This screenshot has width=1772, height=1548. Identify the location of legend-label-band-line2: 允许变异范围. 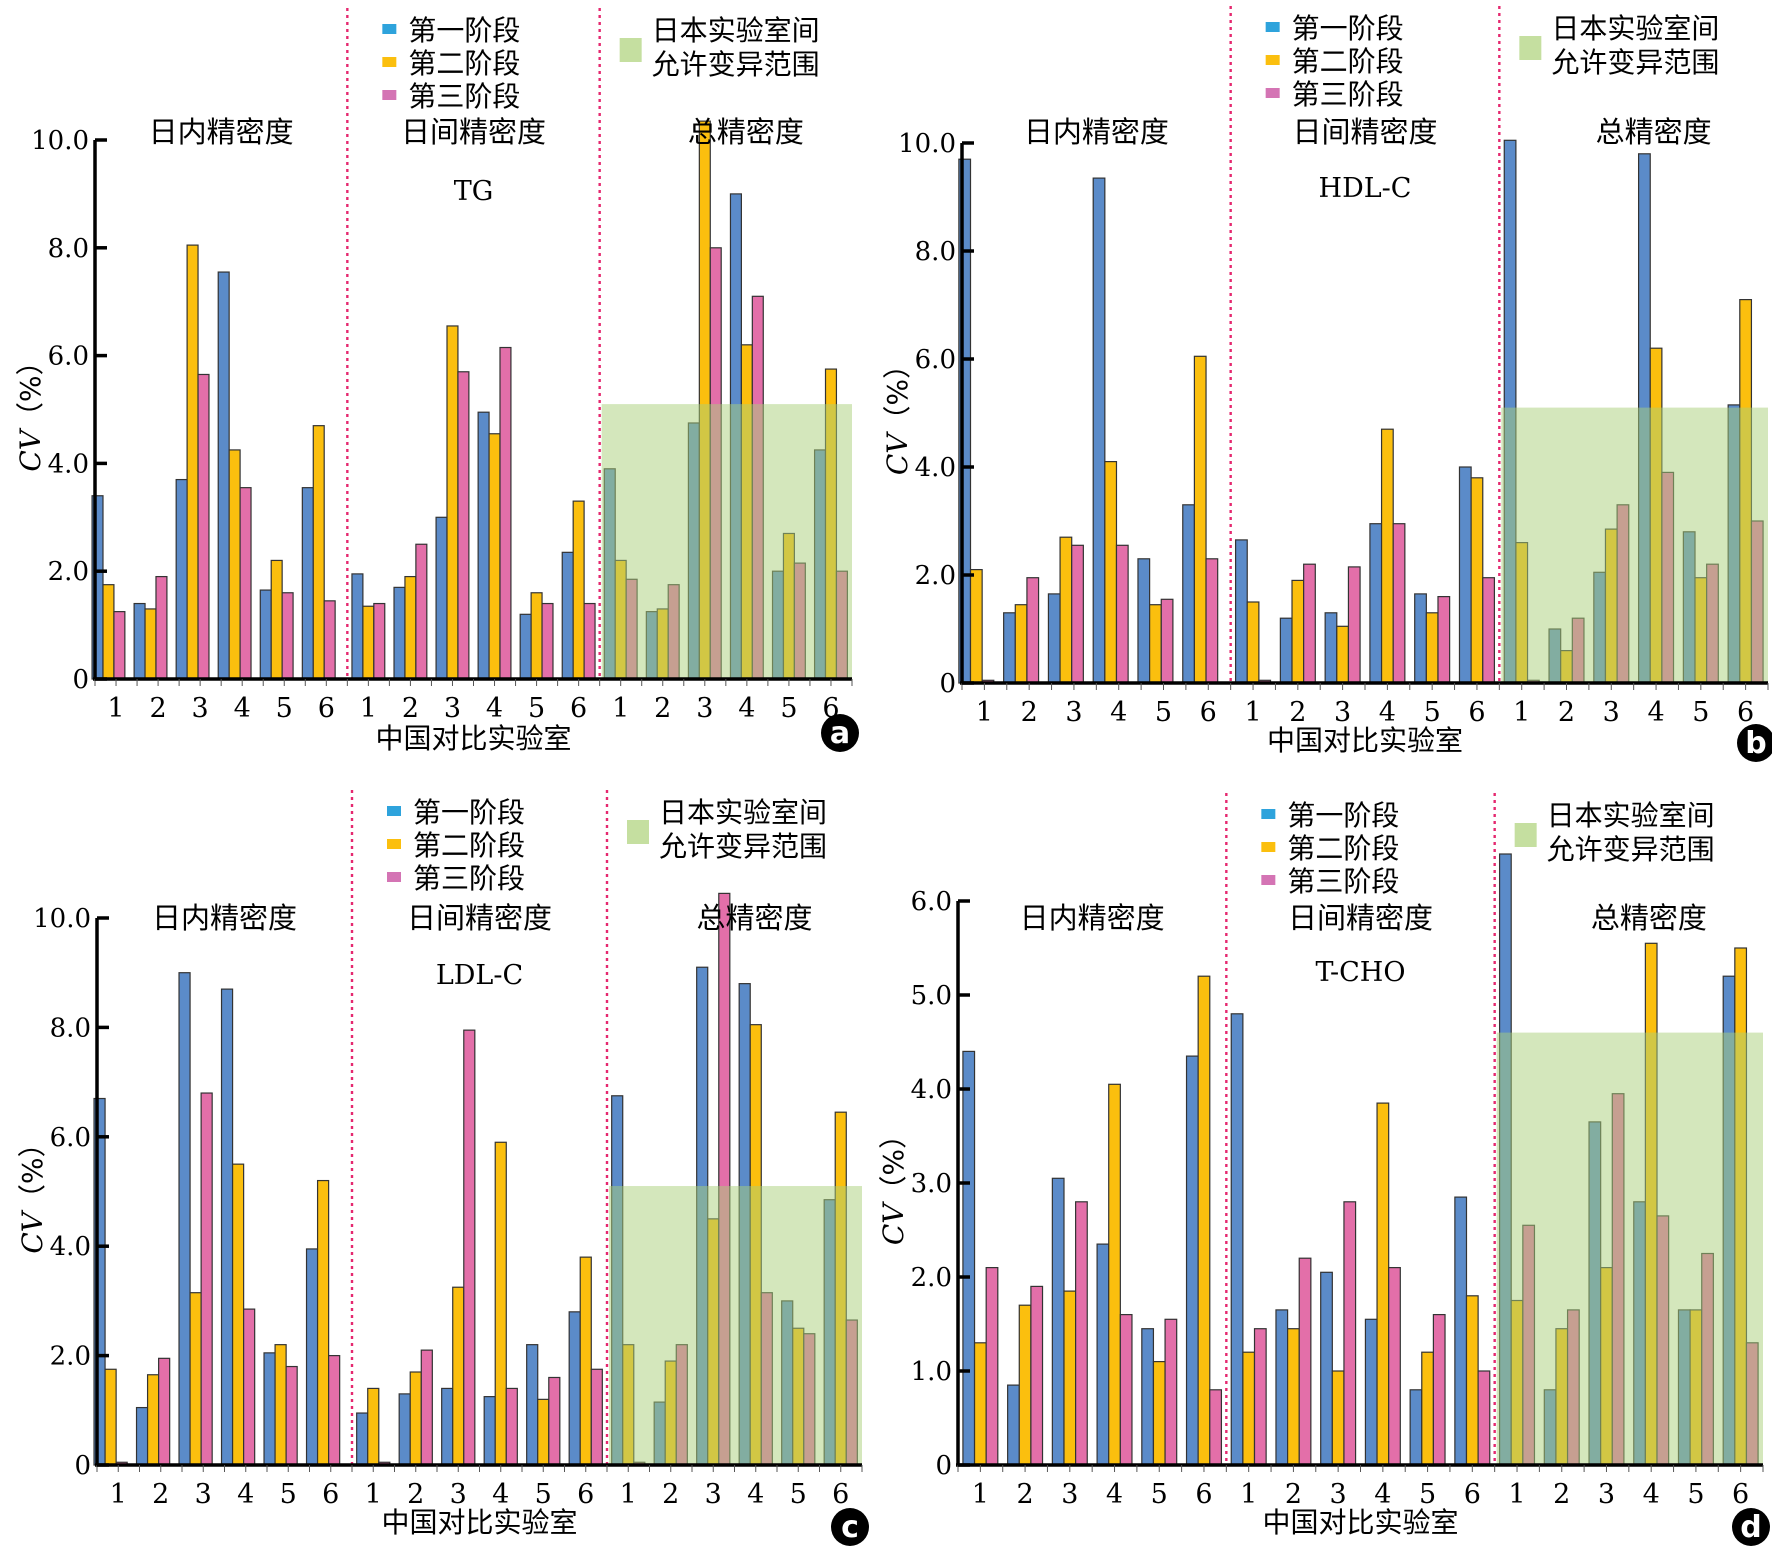
(1635, 62).